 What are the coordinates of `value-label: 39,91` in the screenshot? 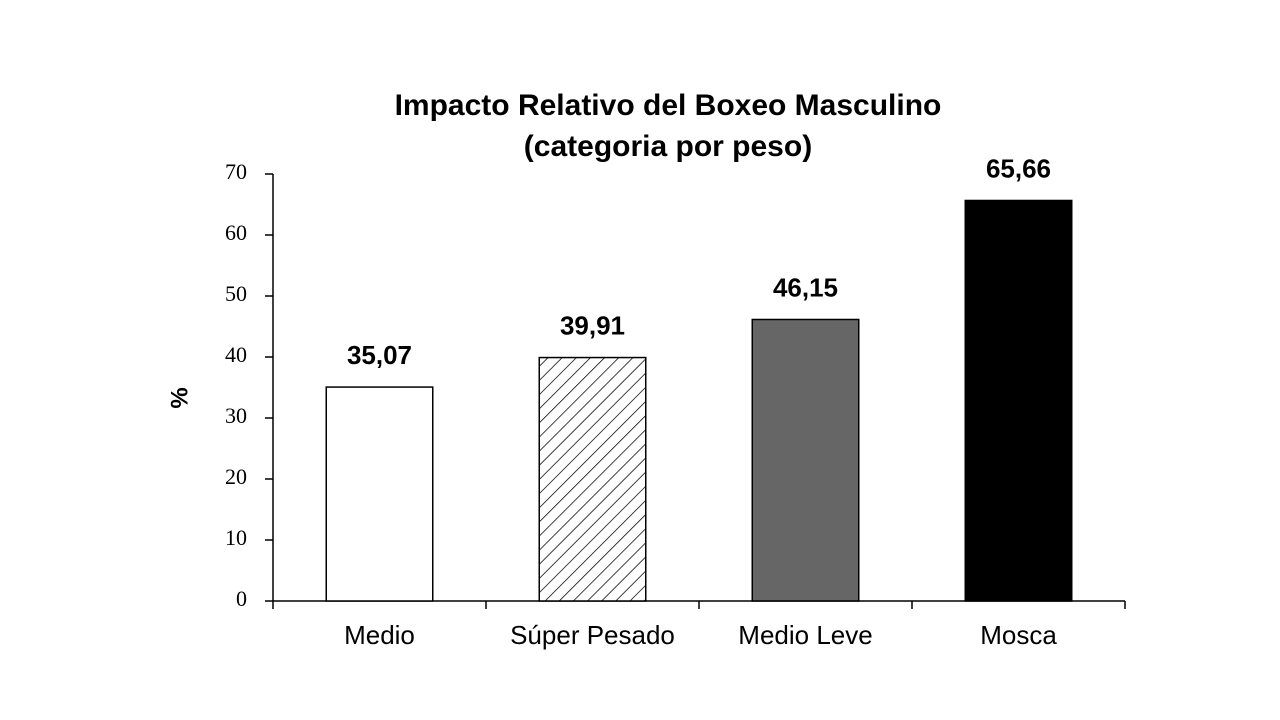 It's located at (592, 325).